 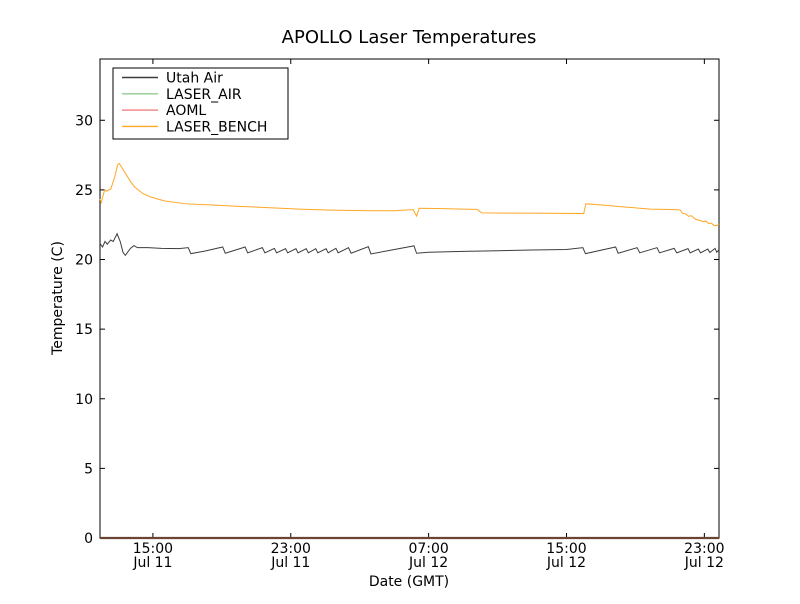 I want to click on y-tick-label: 20, so click(x=84, y=261).